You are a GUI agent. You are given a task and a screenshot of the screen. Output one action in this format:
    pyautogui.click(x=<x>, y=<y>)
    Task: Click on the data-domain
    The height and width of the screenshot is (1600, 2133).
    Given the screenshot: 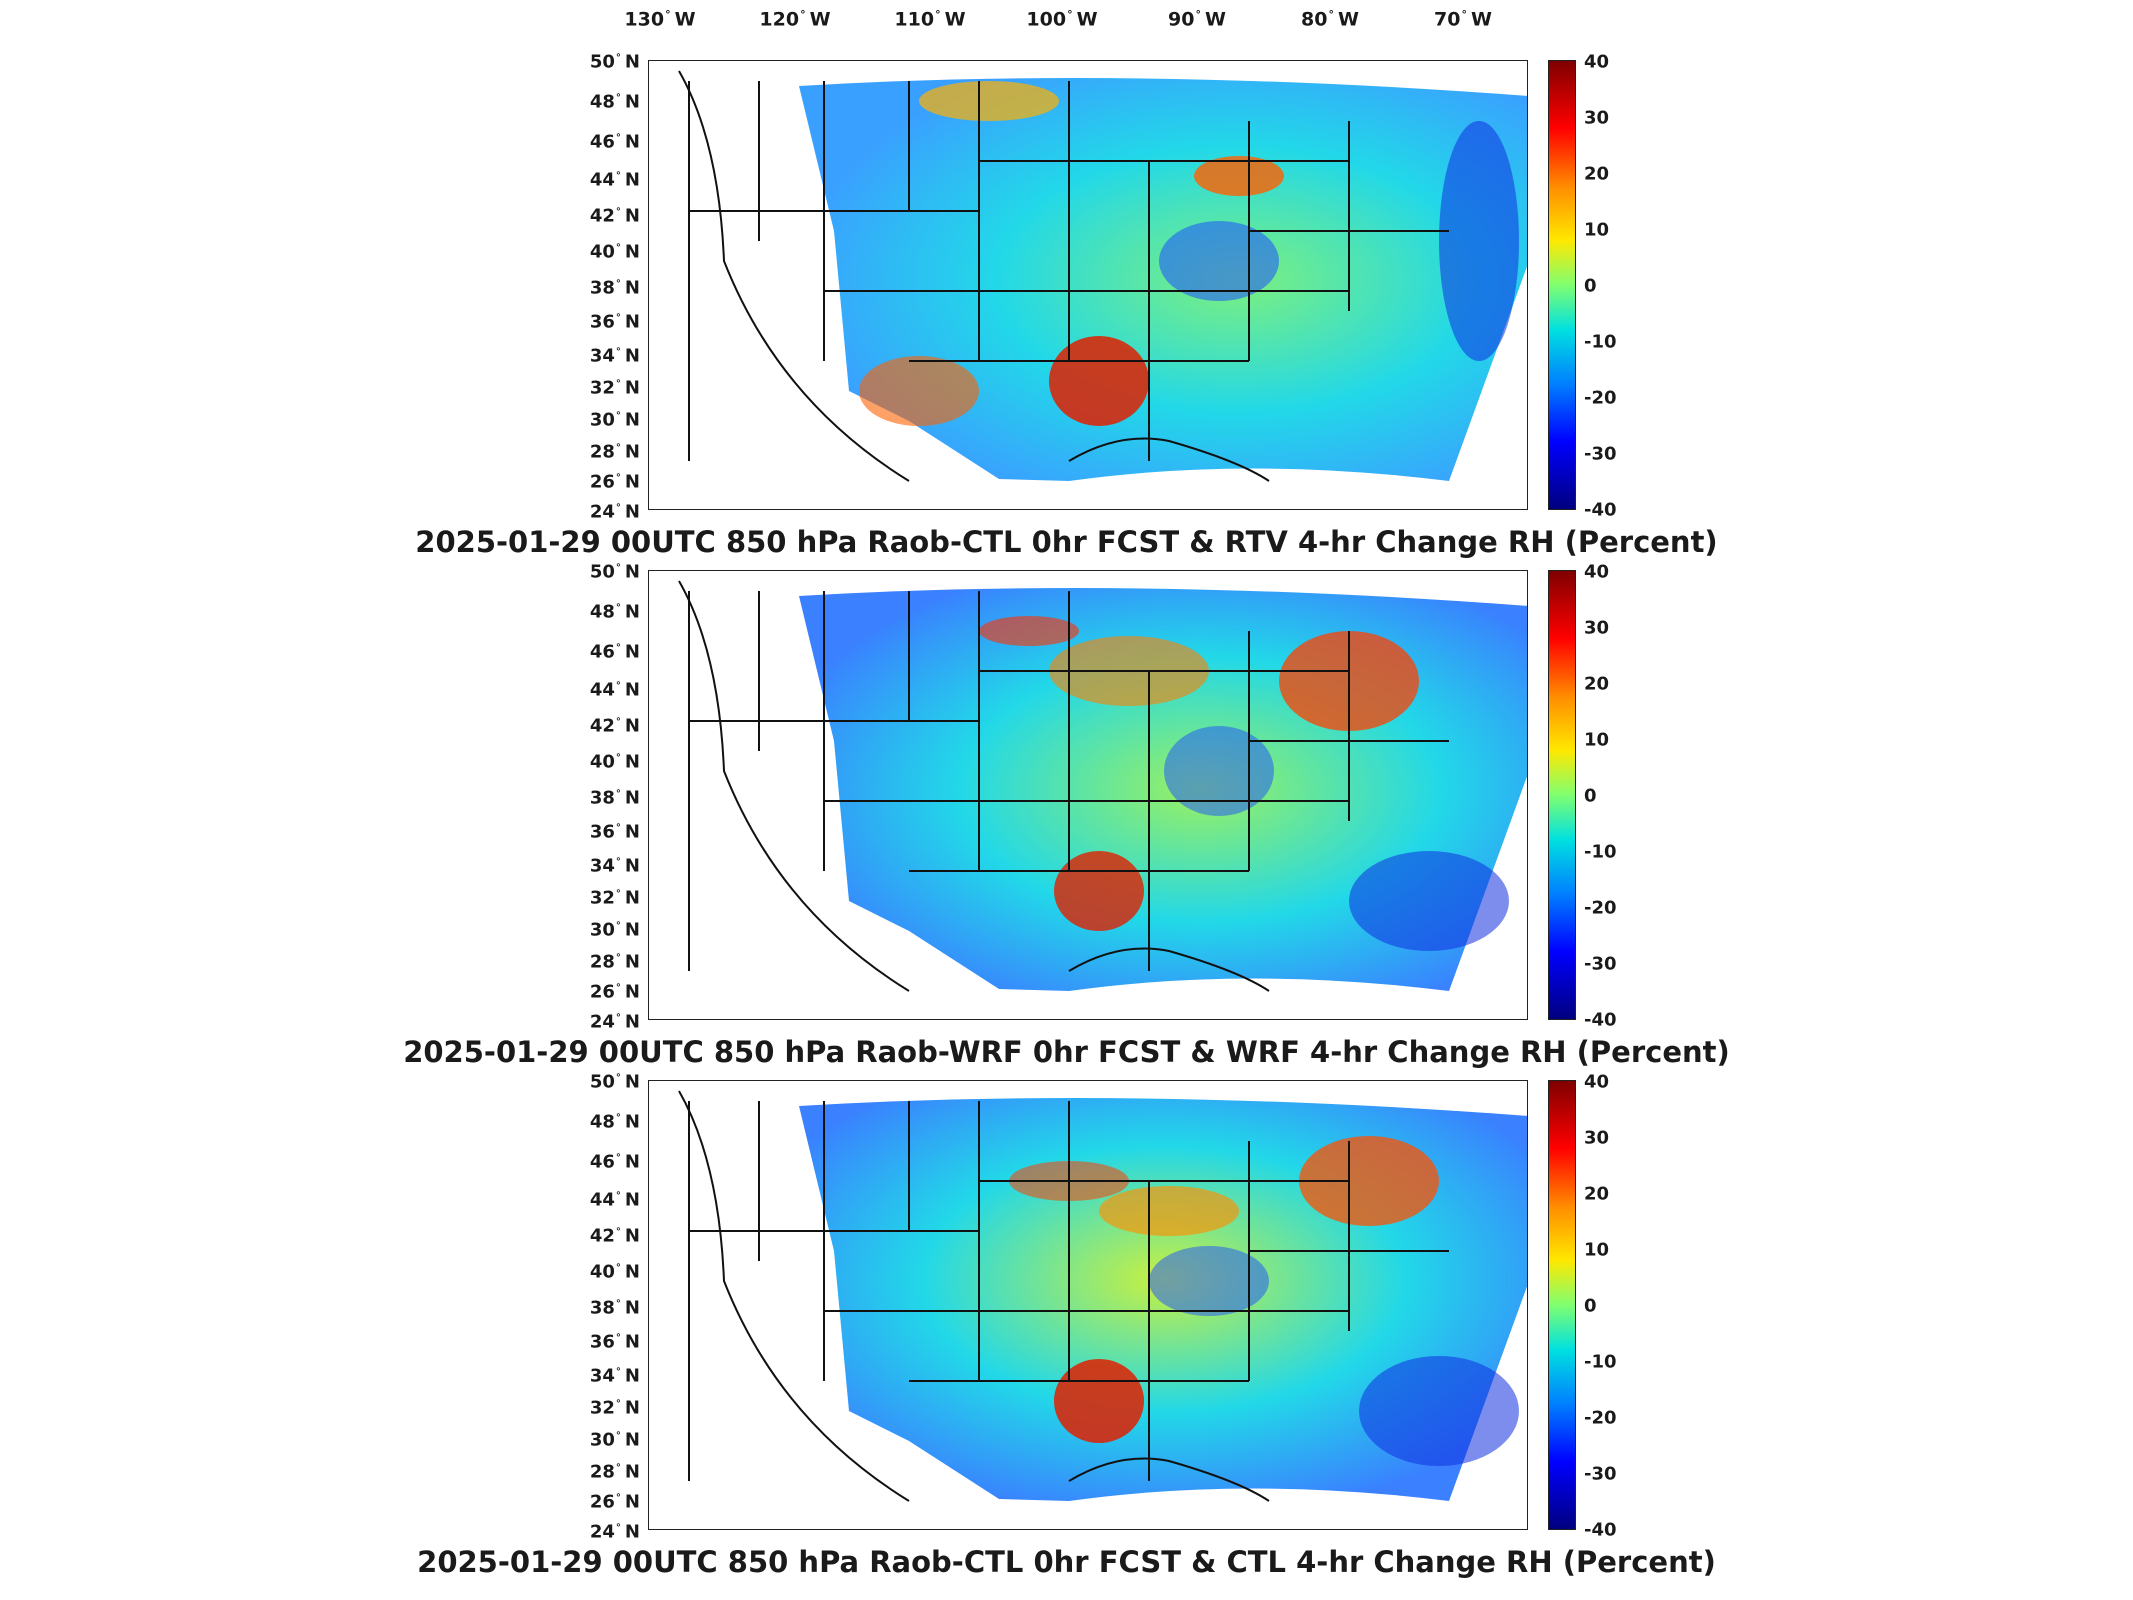 What is the action you would take?
    pyautogui.click(x=1163, y=279)
    